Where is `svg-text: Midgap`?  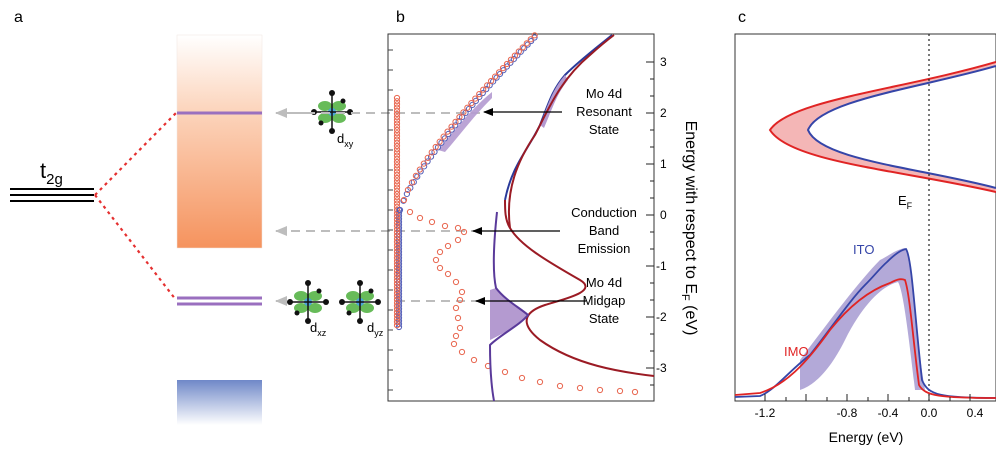 svg-text: Midgap is located at coordinates (604, 300).